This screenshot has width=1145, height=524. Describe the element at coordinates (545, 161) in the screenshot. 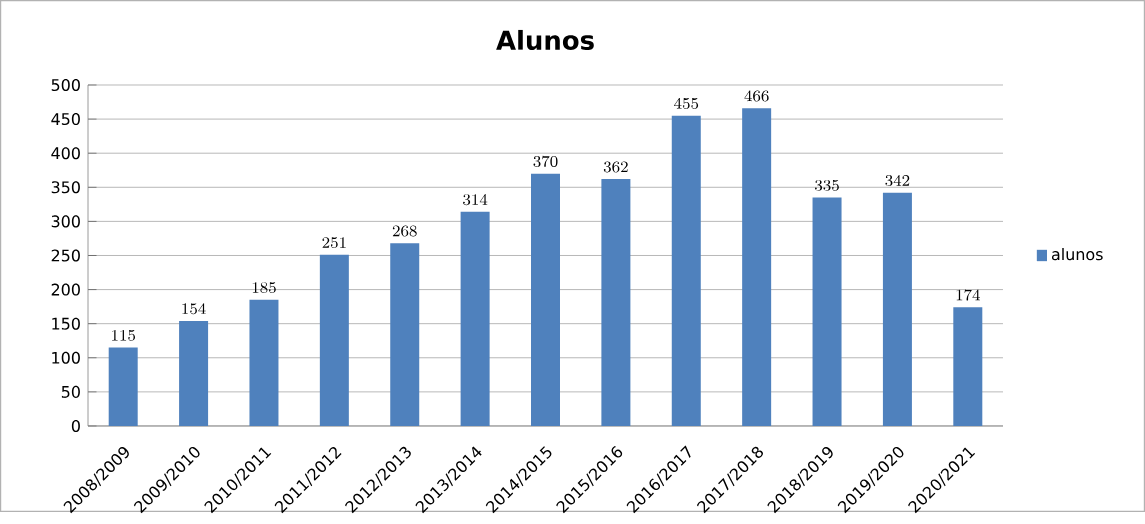

I see `data-label: 370` at that location.